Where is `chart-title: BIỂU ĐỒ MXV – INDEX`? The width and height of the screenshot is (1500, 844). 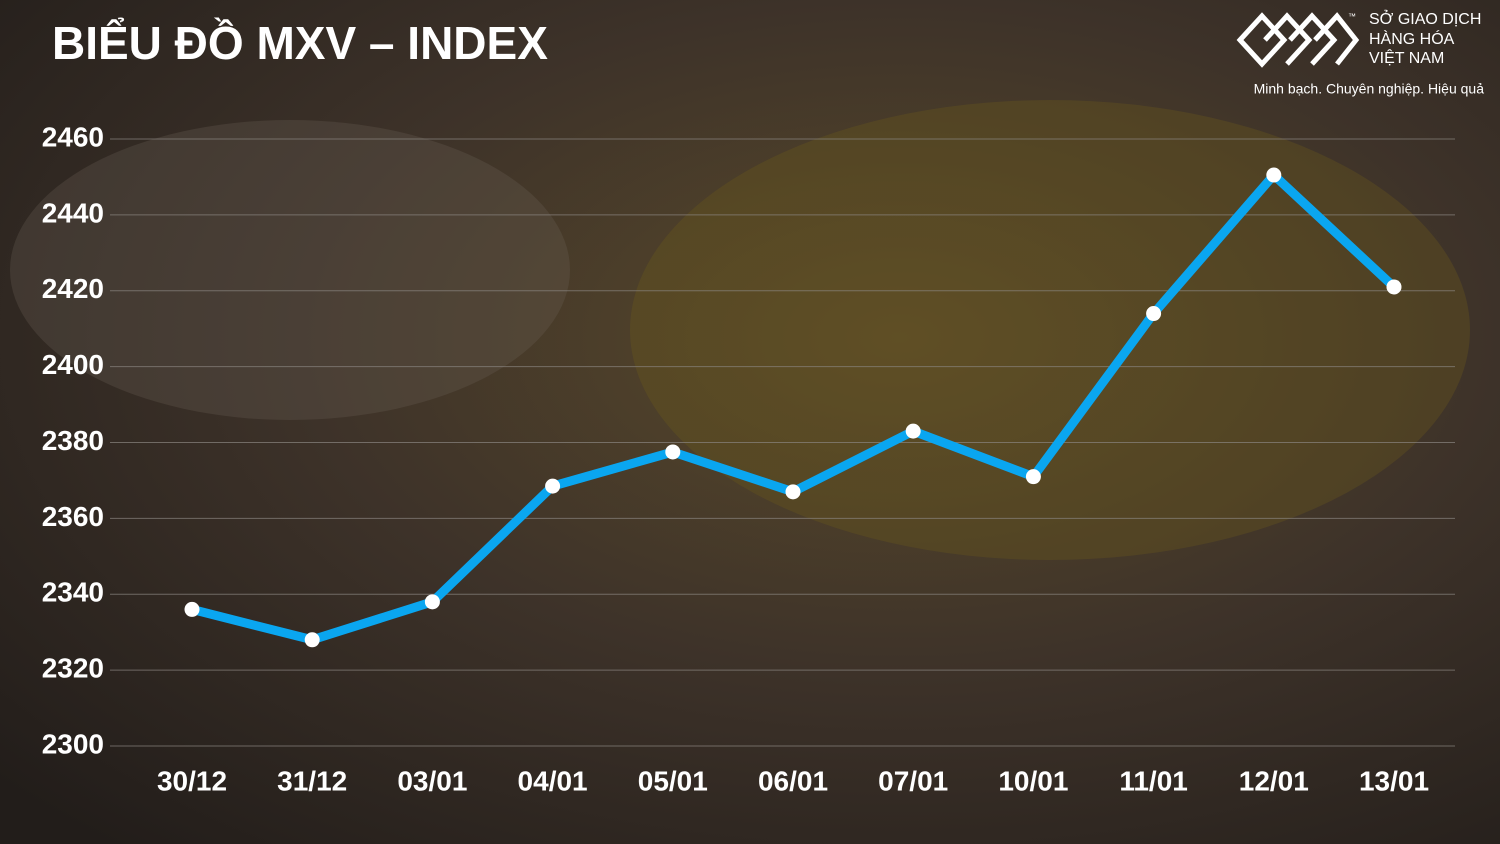 chart-title: BIỂU ĐỒ MXV – INDEX is located at coordinates (300, 43).